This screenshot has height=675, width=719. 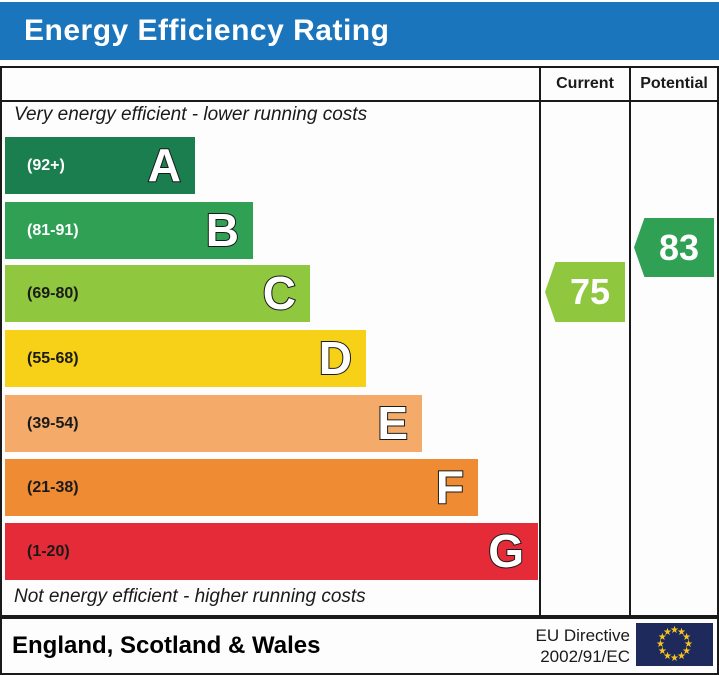 What do you see at coordinates (53, 293) in the screenshot?
I see `band-range-label: (69-80)` at bounding box center [53, 293].